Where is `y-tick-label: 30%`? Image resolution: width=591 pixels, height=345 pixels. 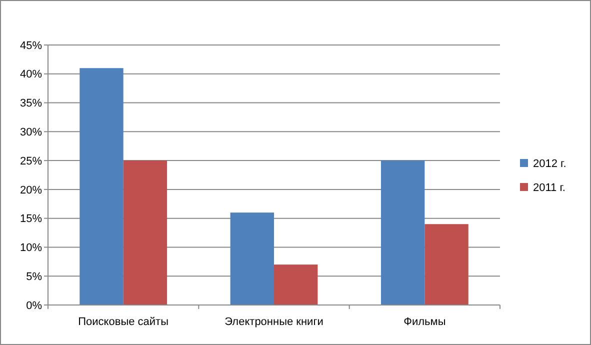
y-tick-label: 30% is located at coordinates (31, 132).